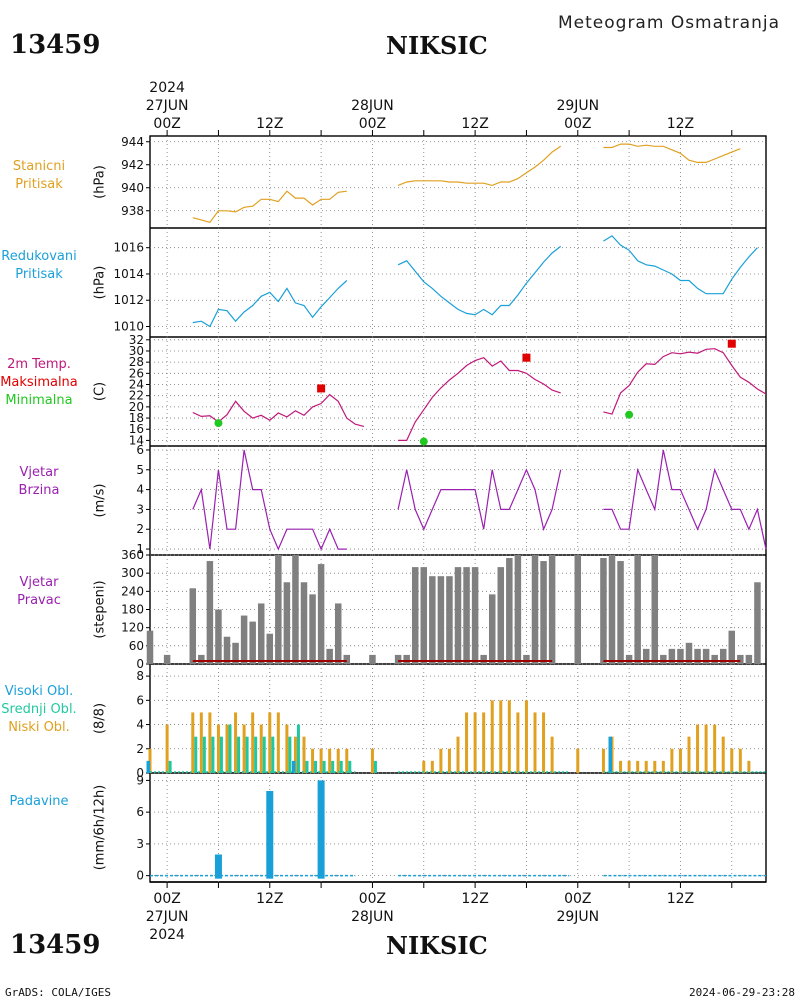 This screenshot has height=1000, width=800. I want to click on hour-label-top: 00Z, so click(372, 124).